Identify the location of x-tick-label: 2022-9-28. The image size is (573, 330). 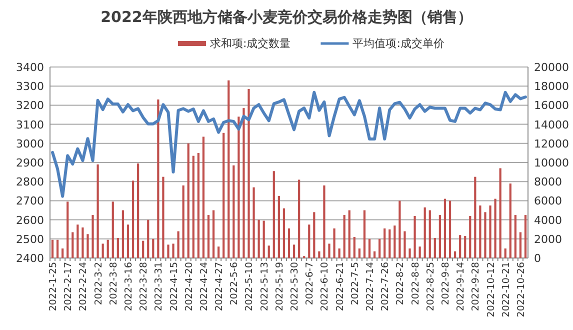
(476, 287).